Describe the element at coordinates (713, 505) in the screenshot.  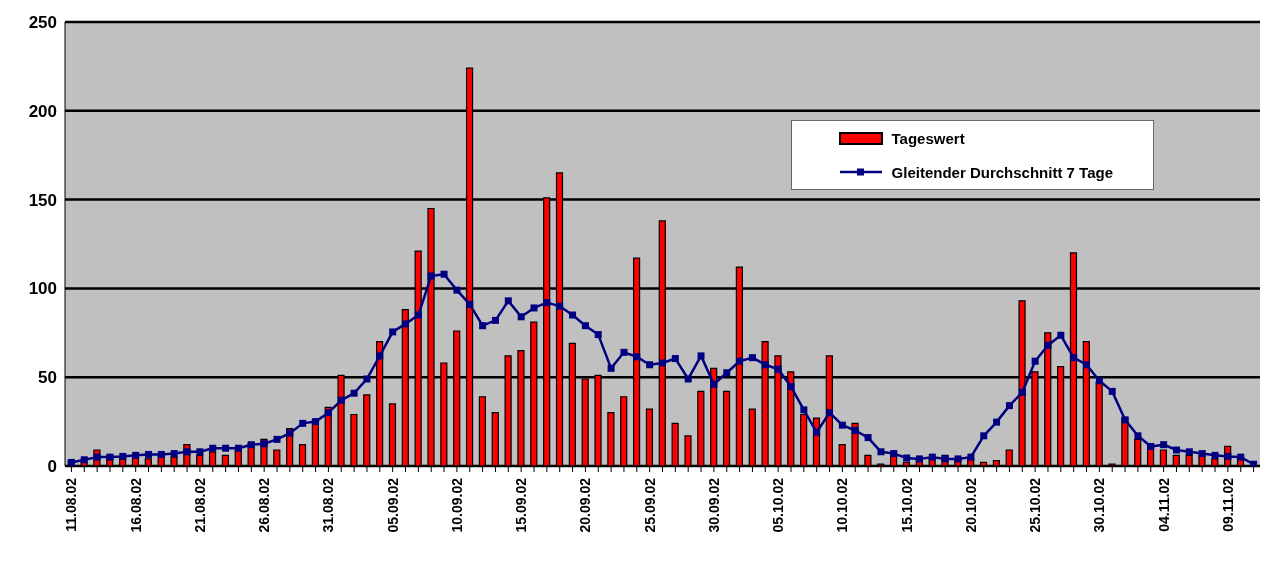
I see `x-tick-label: 30.09.02` at that location.